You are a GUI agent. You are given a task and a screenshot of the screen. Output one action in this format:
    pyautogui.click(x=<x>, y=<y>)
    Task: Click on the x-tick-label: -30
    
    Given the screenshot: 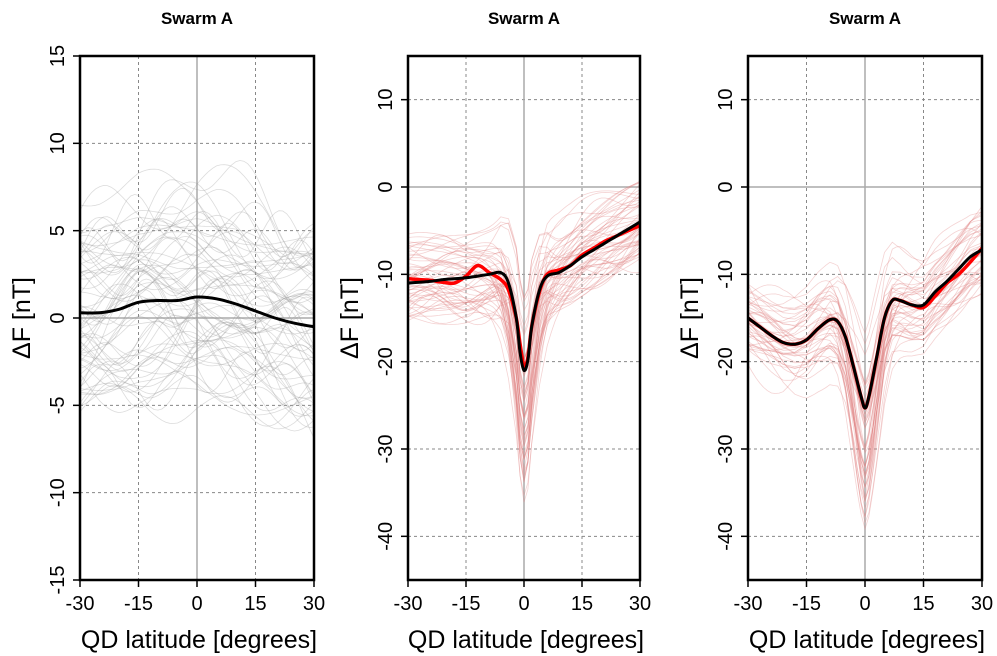 What is the action you would take?
    pyautogui.click(x=80, y=604)
    